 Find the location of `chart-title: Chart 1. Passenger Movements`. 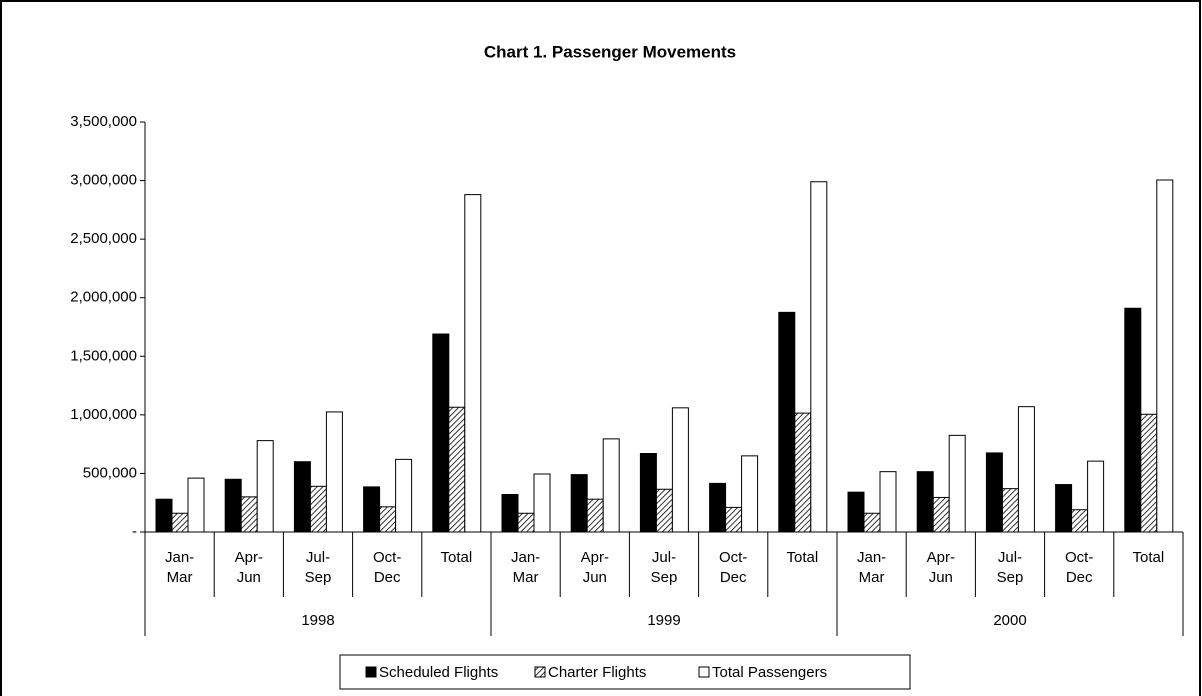

chart-title: Chart 1. Passenger Movements is located at coordinates (610, 51).